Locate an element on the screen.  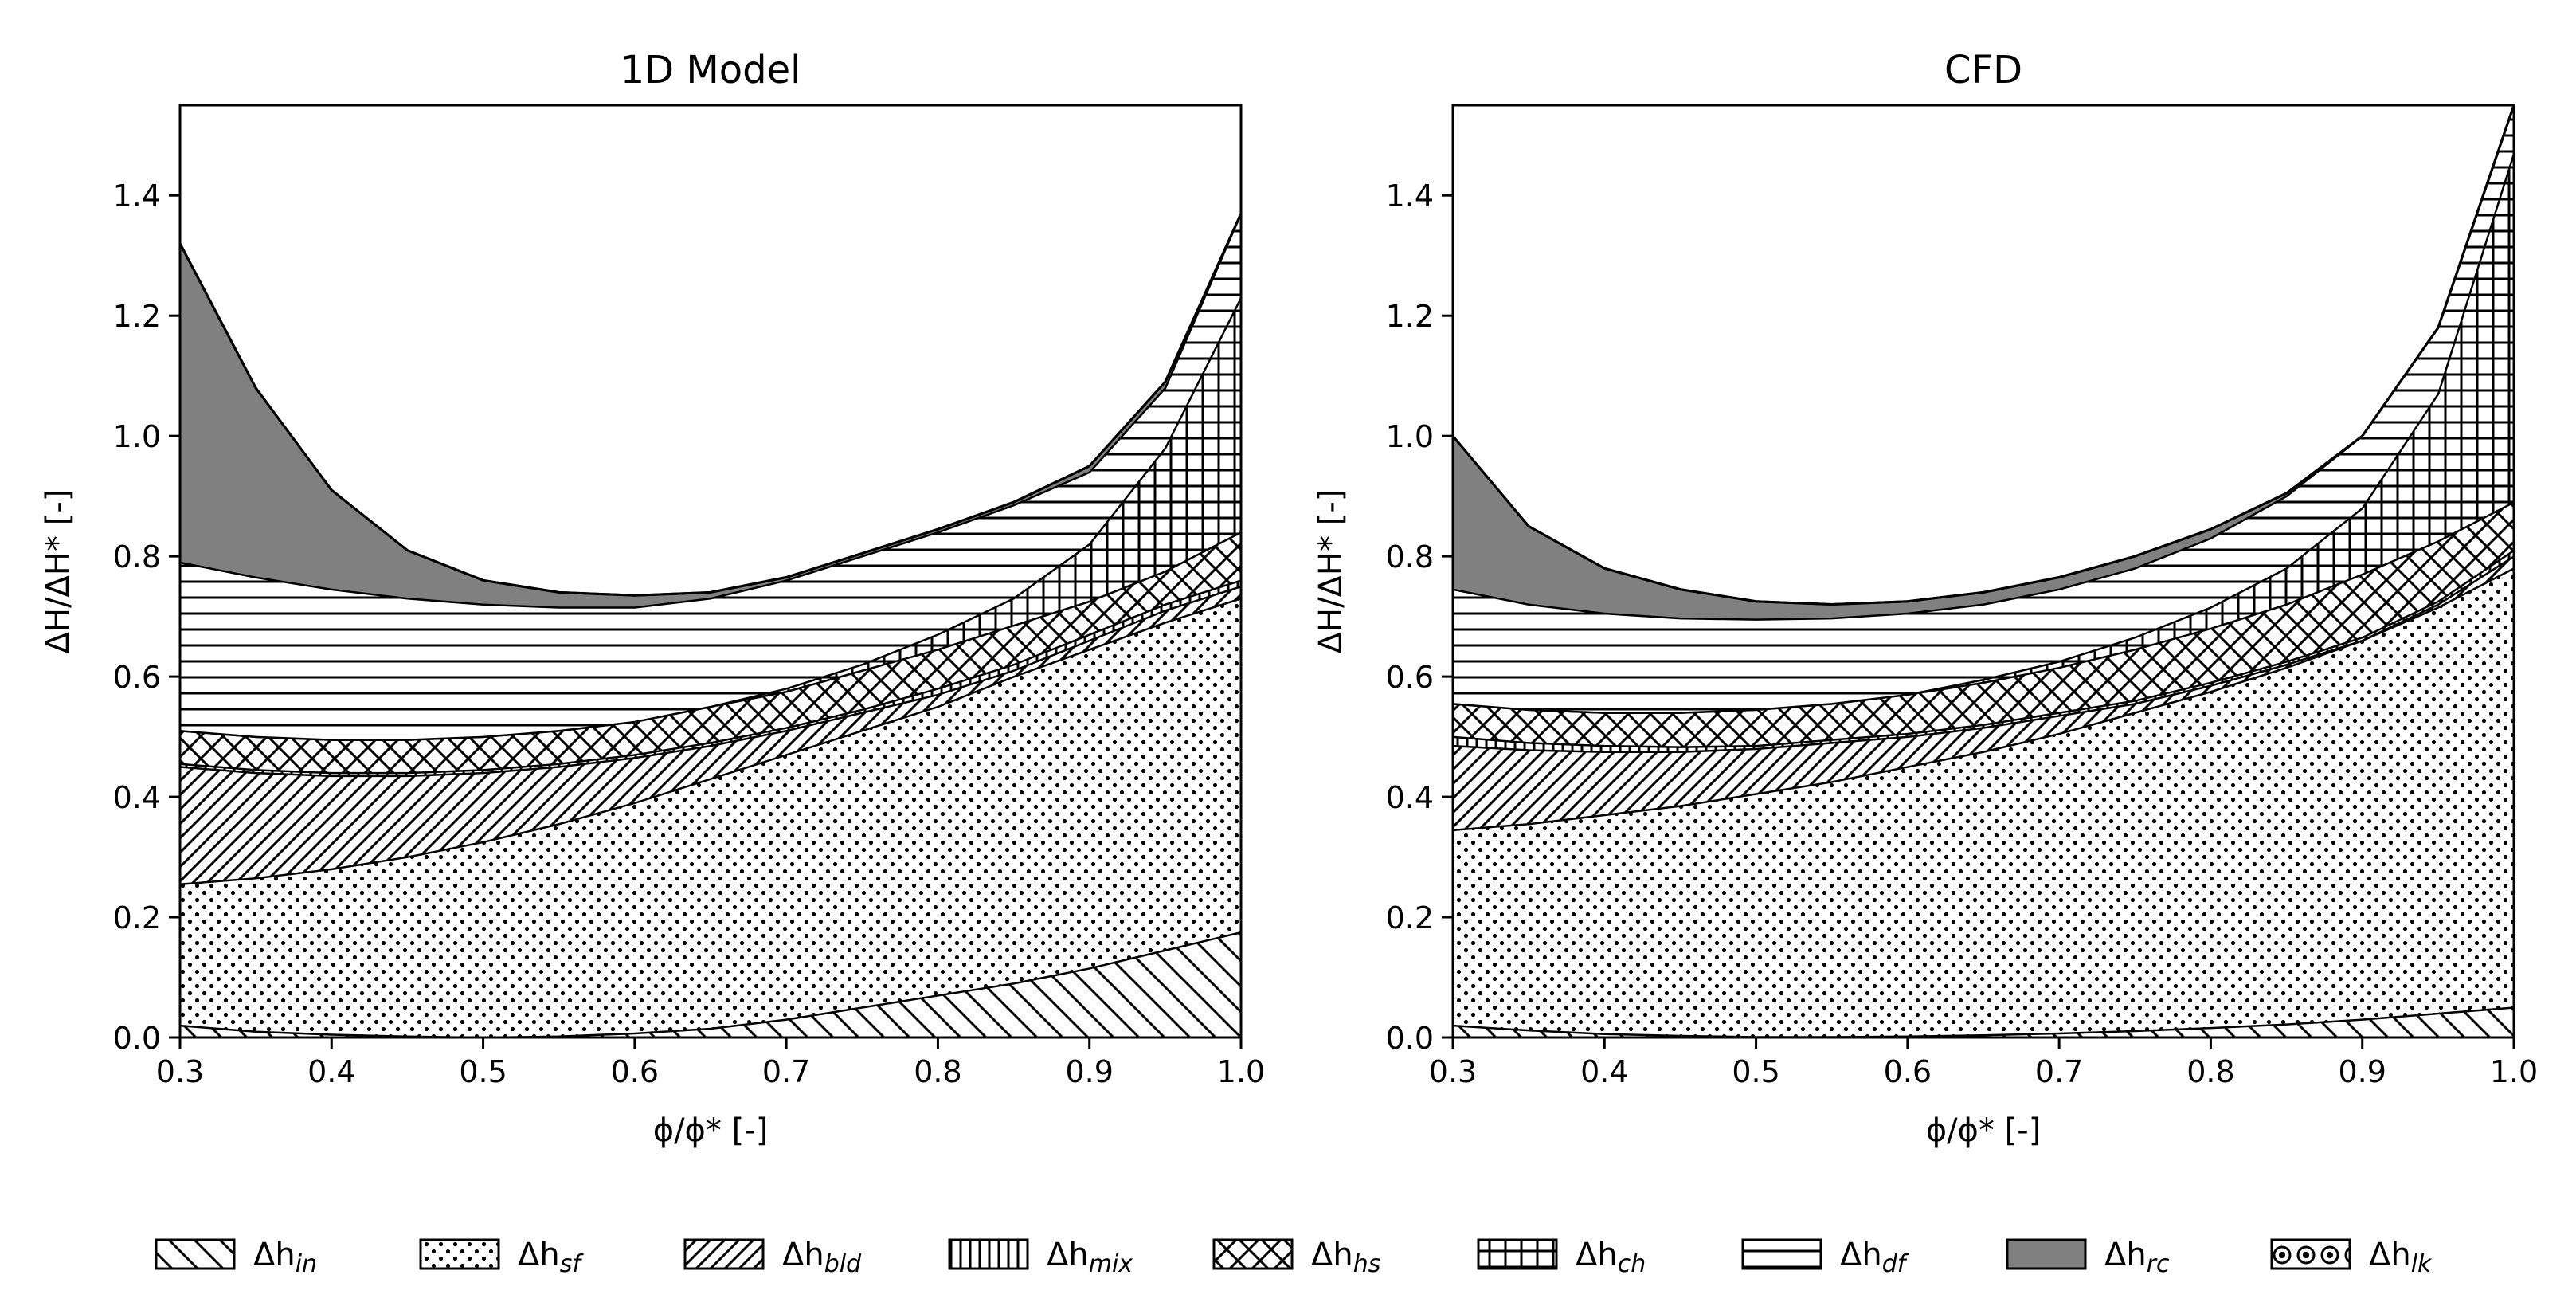
legend-label: Δhrc is located at coordinates (2137, 1257).